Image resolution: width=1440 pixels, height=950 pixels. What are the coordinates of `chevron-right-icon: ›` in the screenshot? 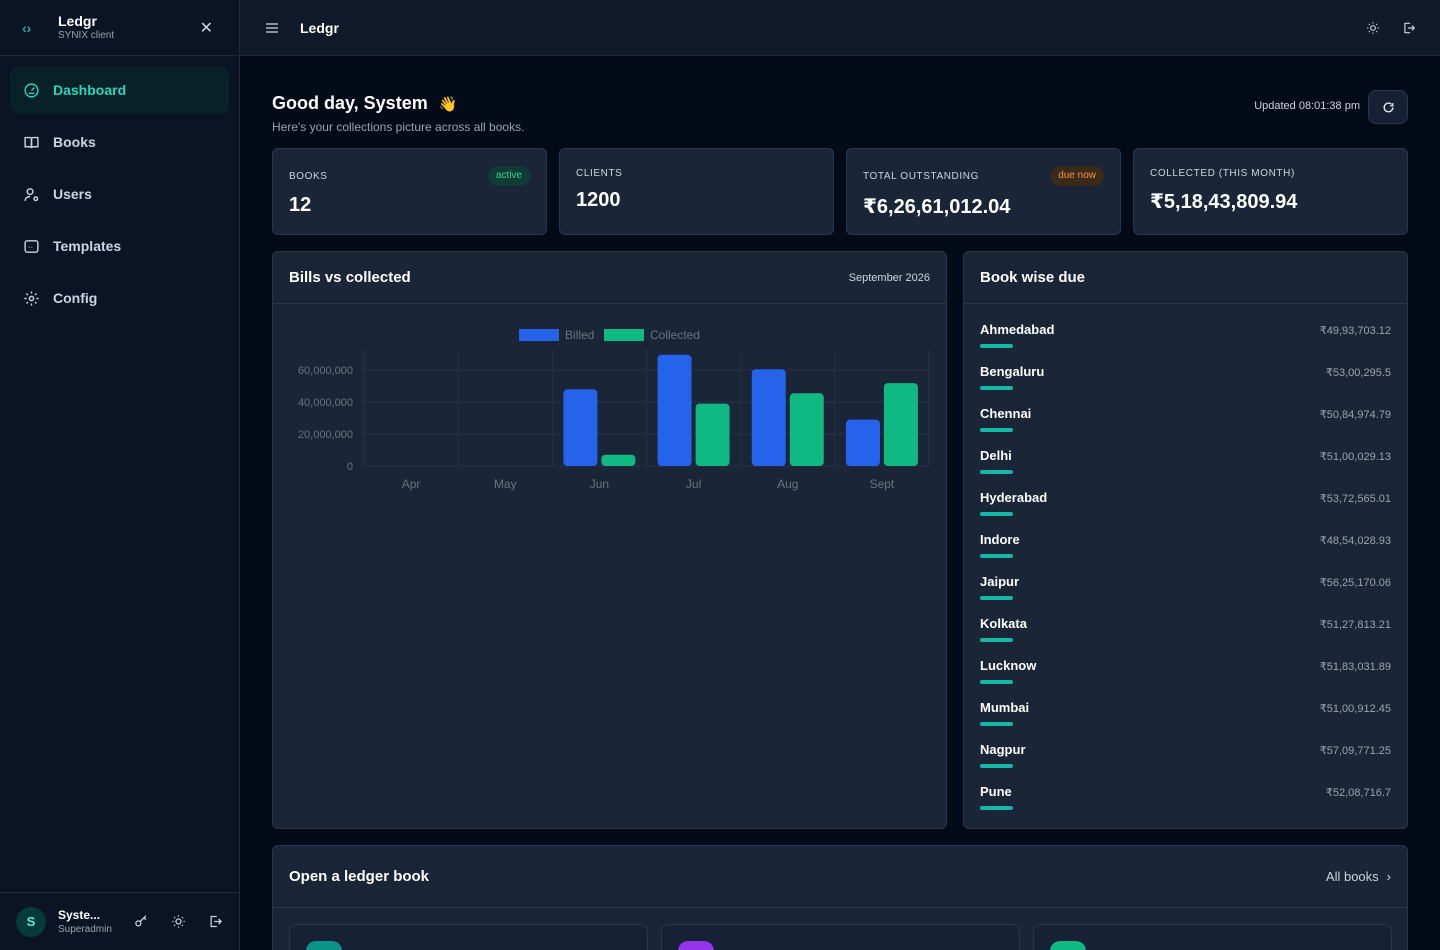 It's located at (1388, 876).